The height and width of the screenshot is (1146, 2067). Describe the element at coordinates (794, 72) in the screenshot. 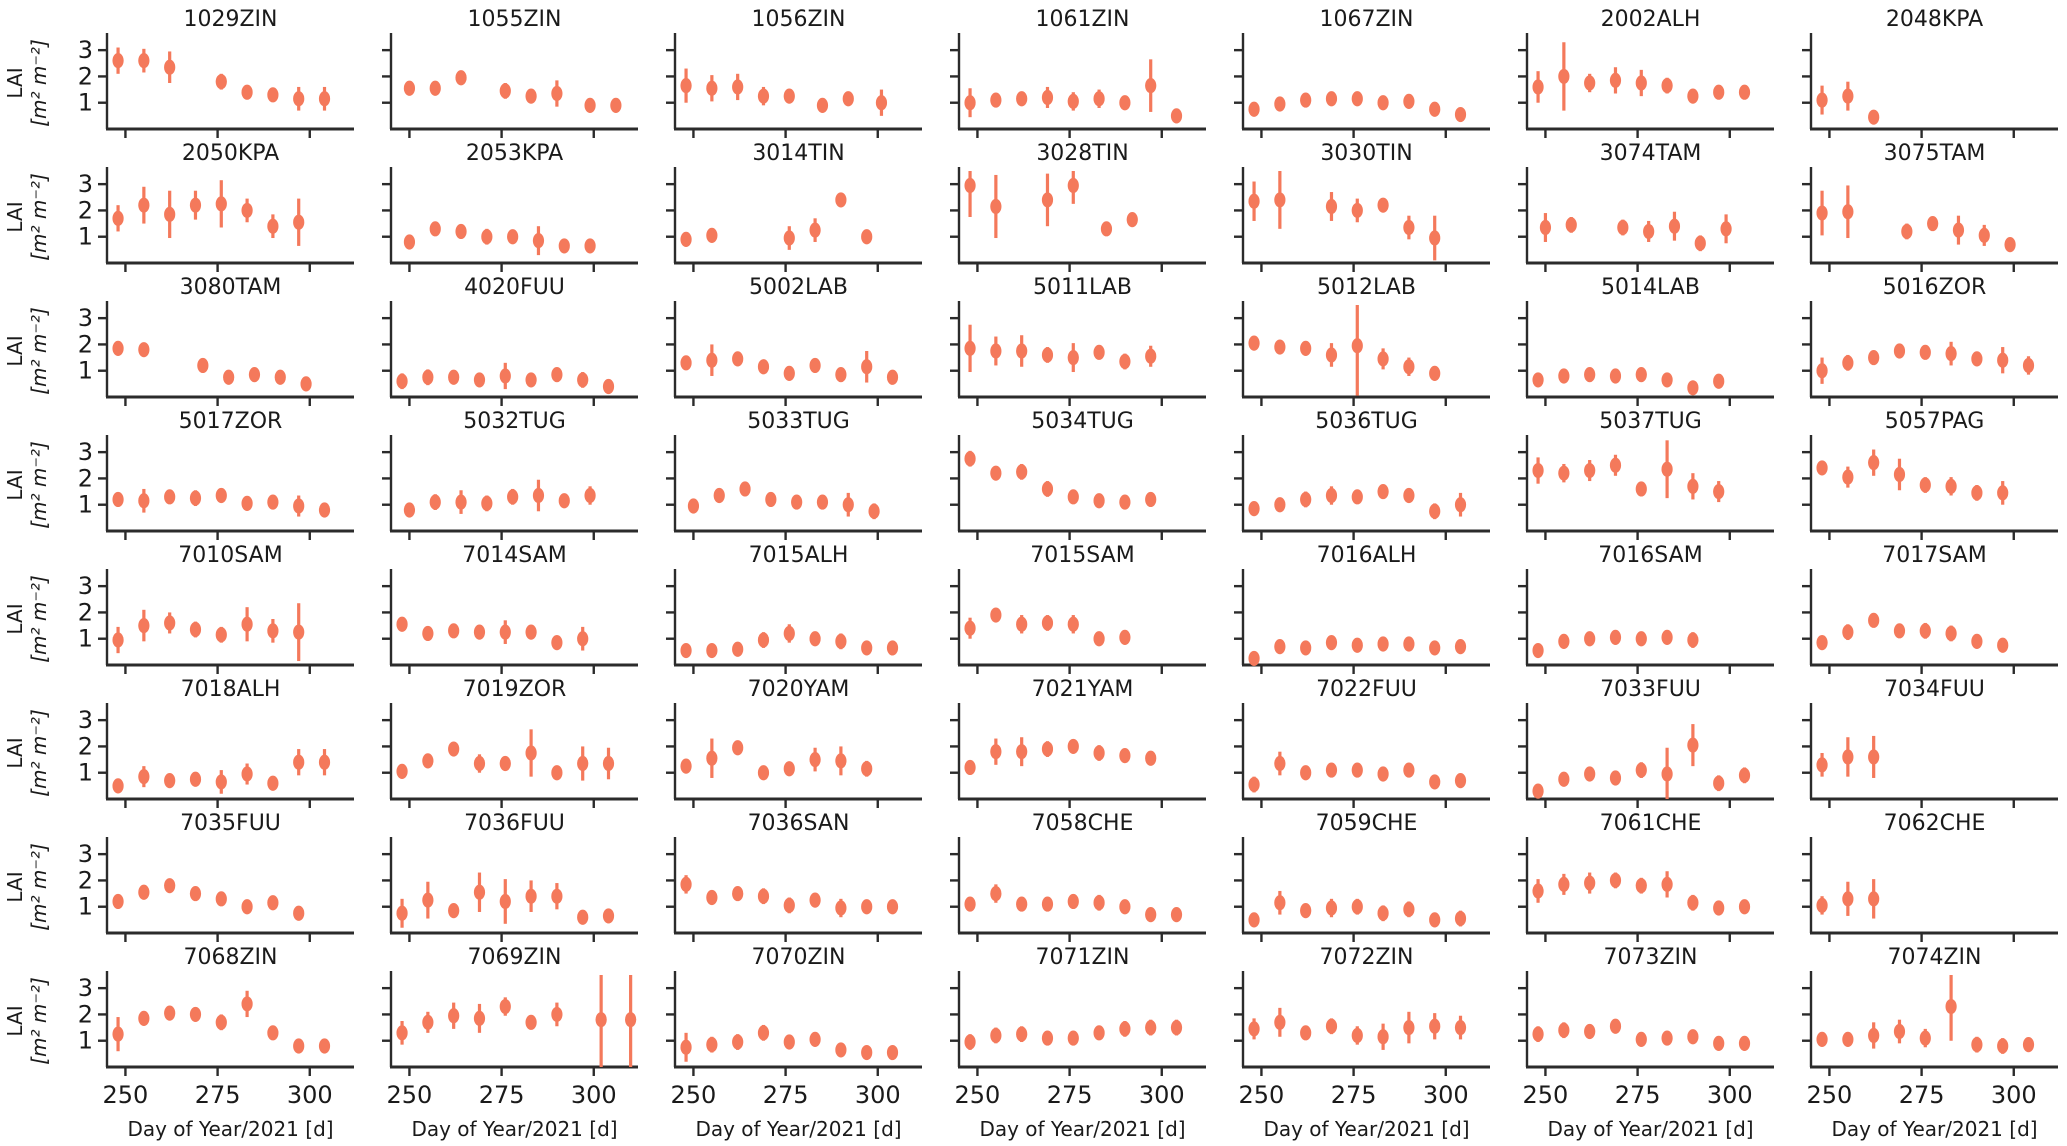

I see `subplot-1056ZIN: 1056ZIN` at that location.